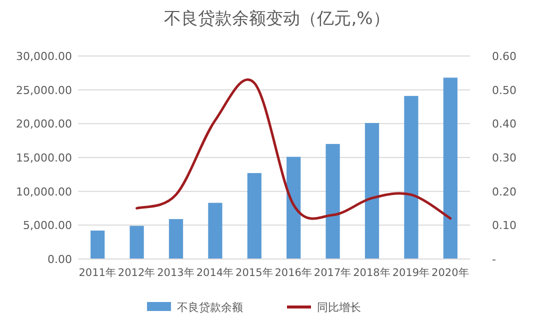 The width and height of the screenshot is (554, 326). Describe the element at coordinates (504, 158) in the screenshot. I see `y2-tick-label: 0.30` at that location.